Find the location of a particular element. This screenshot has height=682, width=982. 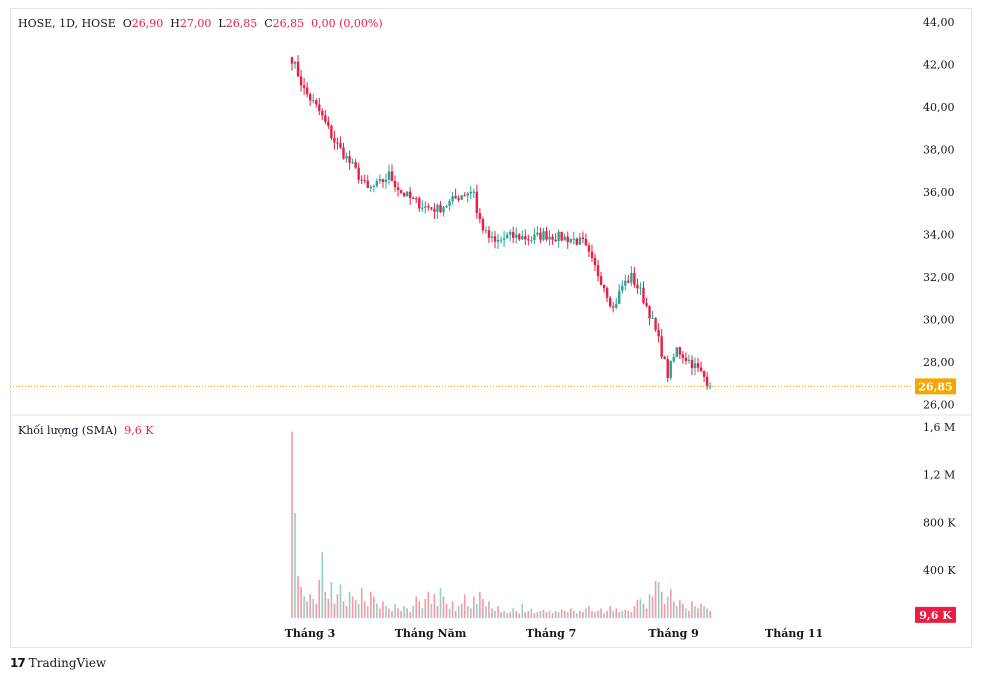

close-label: C is located at coordinates (268, 23).